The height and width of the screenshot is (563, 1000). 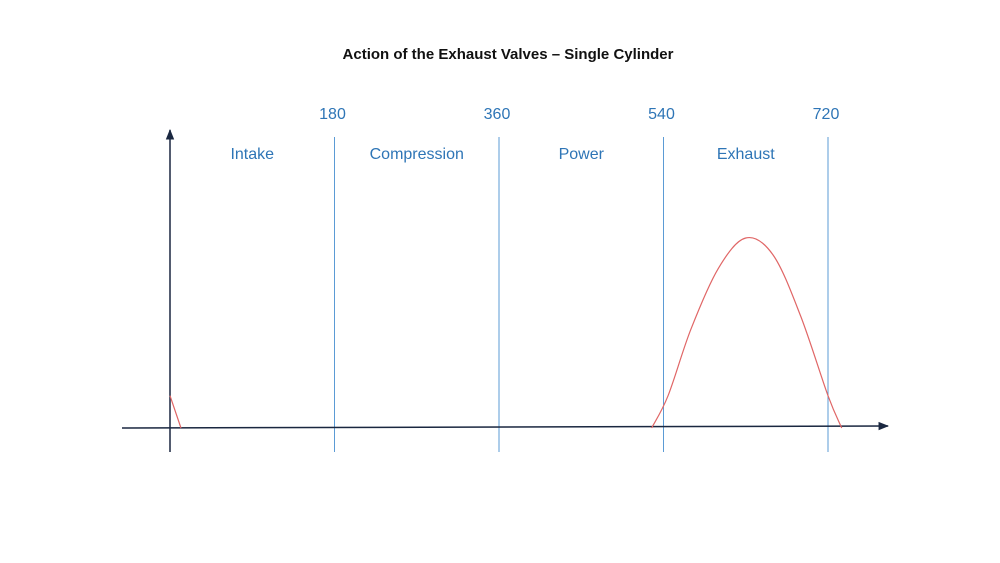 What do you see at coordinates (417, 154) in the screenshot?
I see `stroke-label-compression: Compression` at bounding box center [417, 154].